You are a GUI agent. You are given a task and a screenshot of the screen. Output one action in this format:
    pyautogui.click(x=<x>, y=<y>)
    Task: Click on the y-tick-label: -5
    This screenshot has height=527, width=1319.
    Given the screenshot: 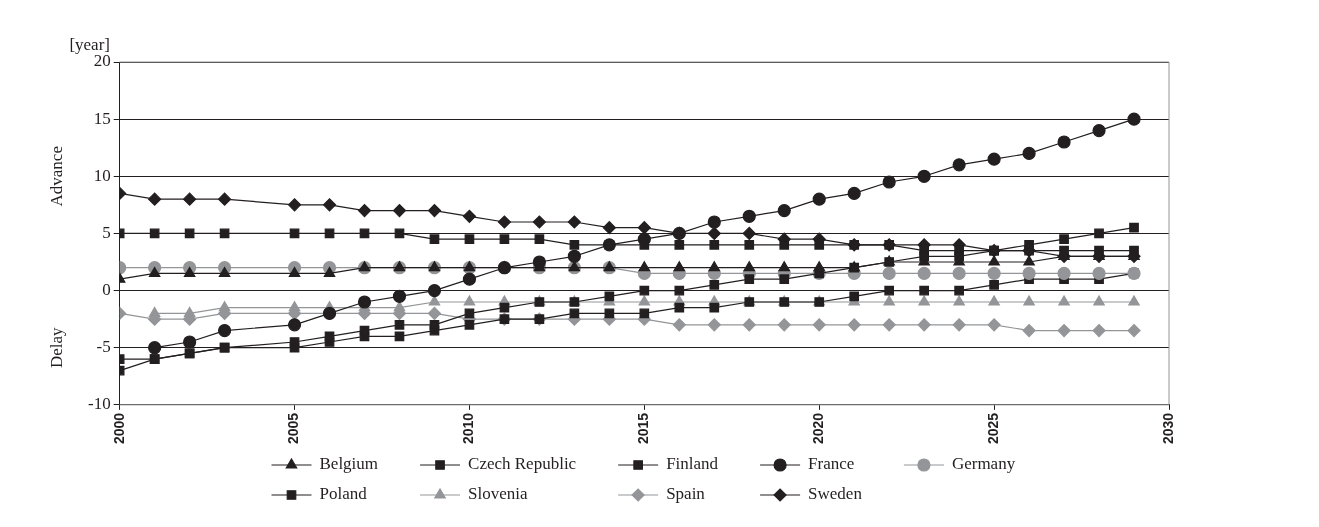 What is the action you would take?
    pyautogui.click(x=103, y=347)
    